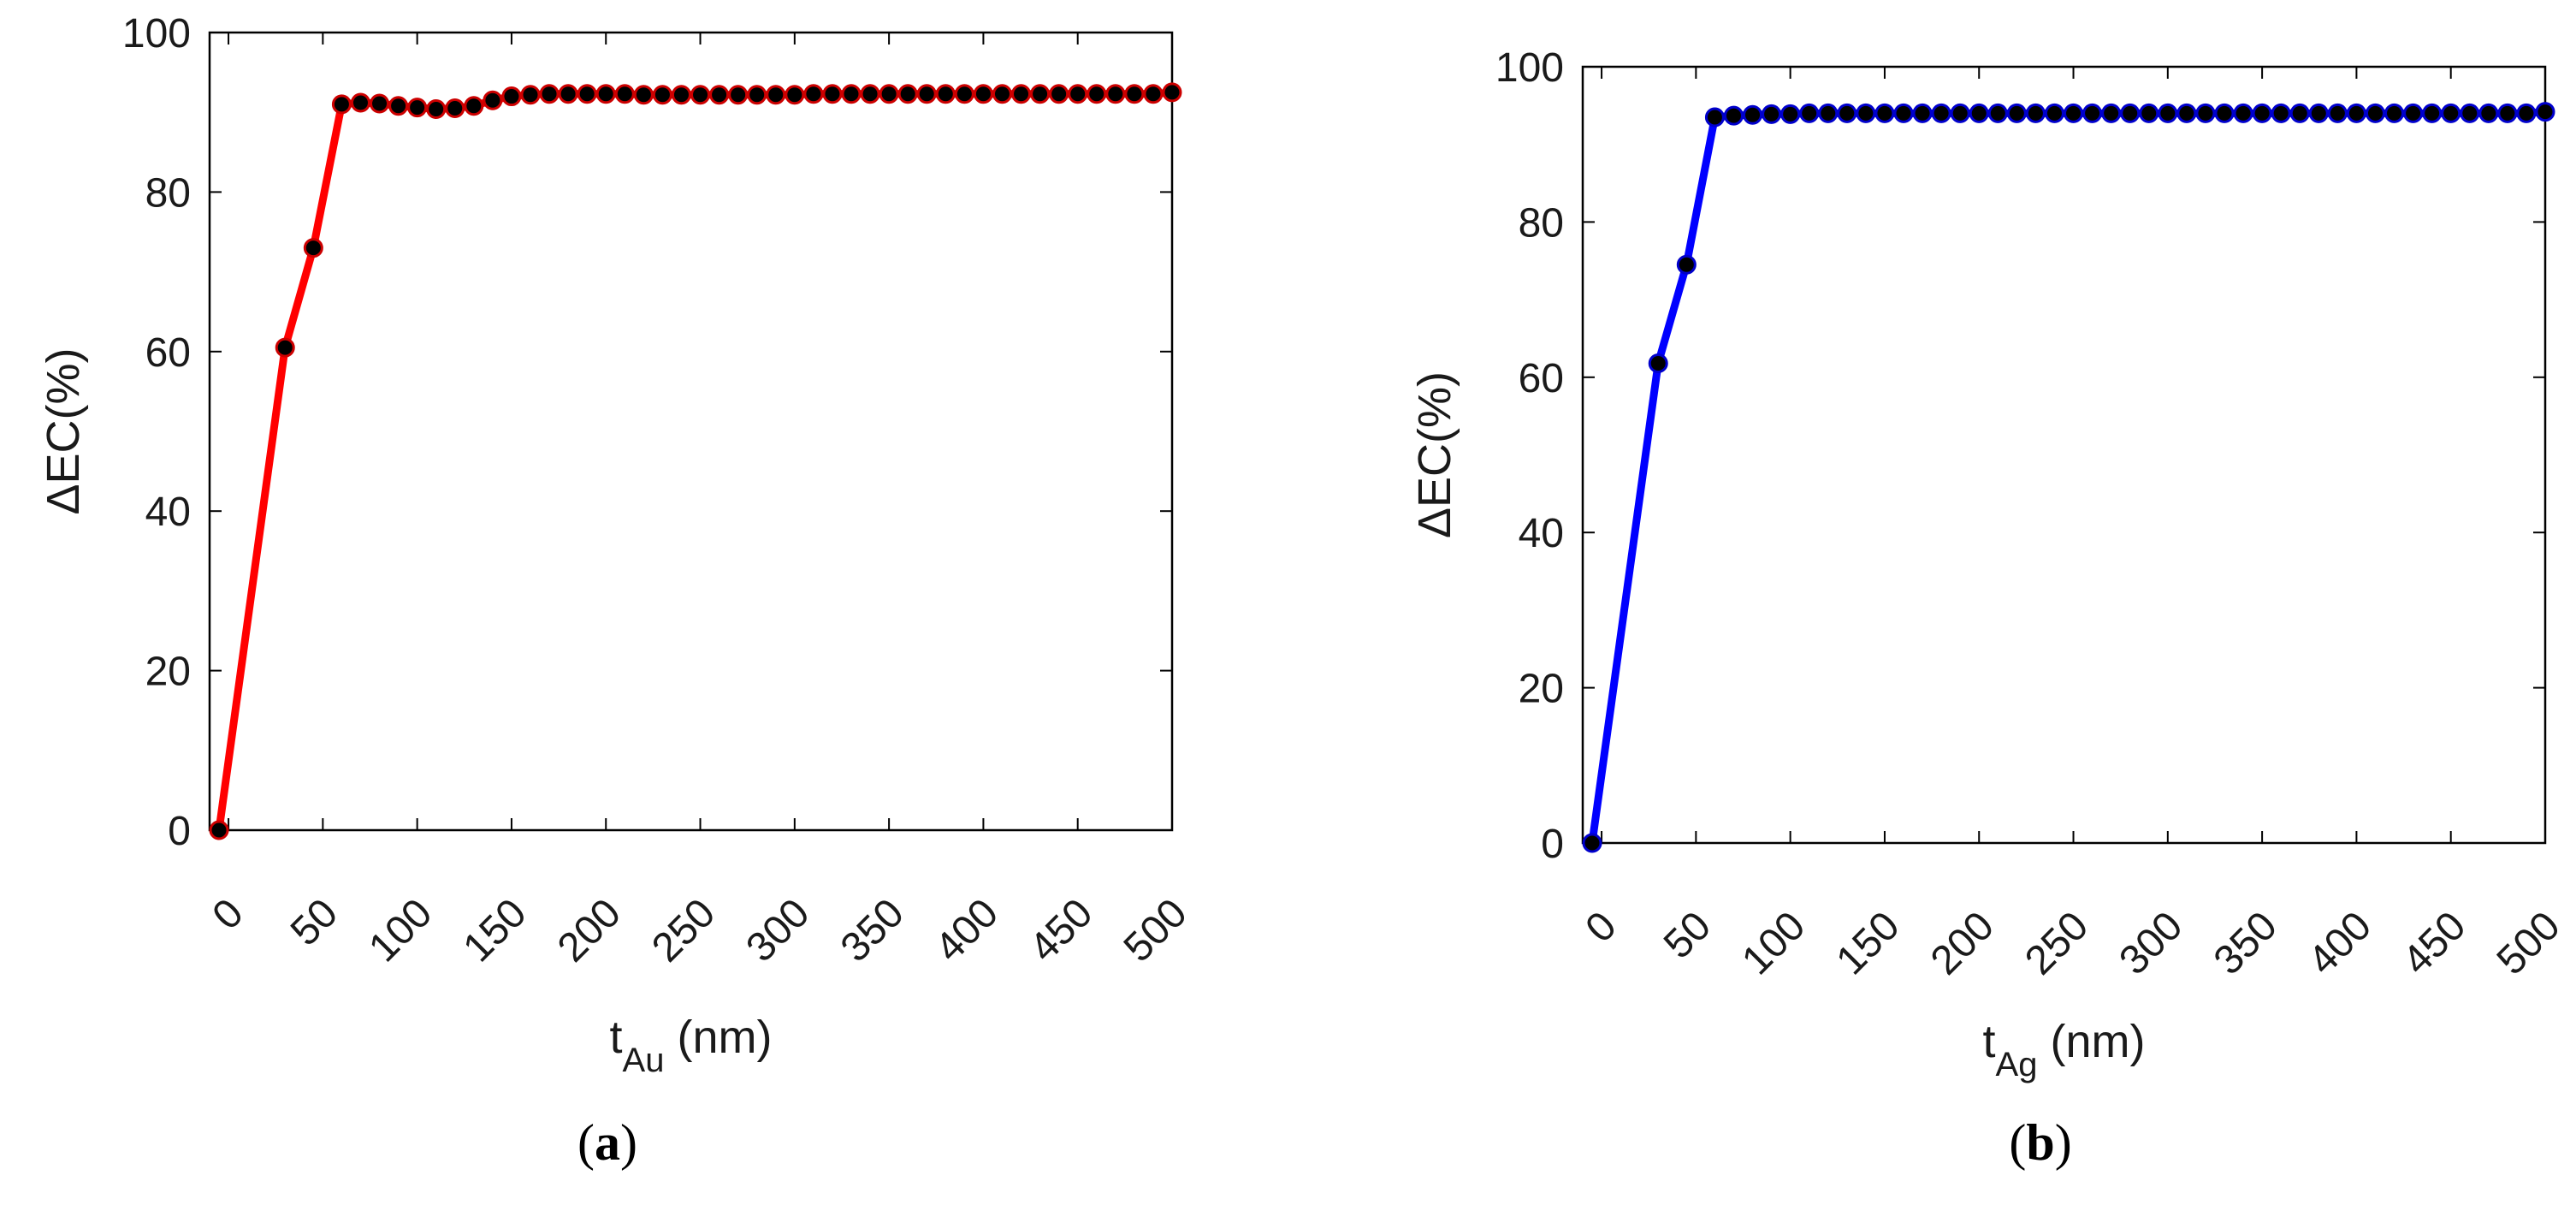 The image size is (2576, 1217). I want to click on y-tick-label: 100, so click(156, 33).